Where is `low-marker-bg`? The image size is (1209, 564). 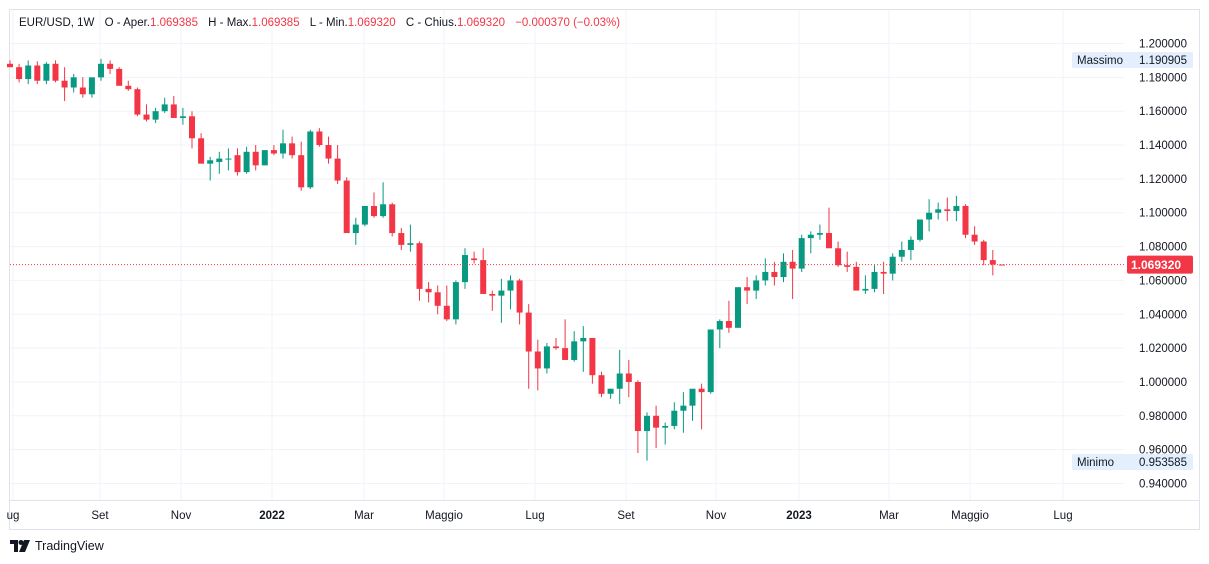 low-marker-bg is located at coordinates (1132, 462).